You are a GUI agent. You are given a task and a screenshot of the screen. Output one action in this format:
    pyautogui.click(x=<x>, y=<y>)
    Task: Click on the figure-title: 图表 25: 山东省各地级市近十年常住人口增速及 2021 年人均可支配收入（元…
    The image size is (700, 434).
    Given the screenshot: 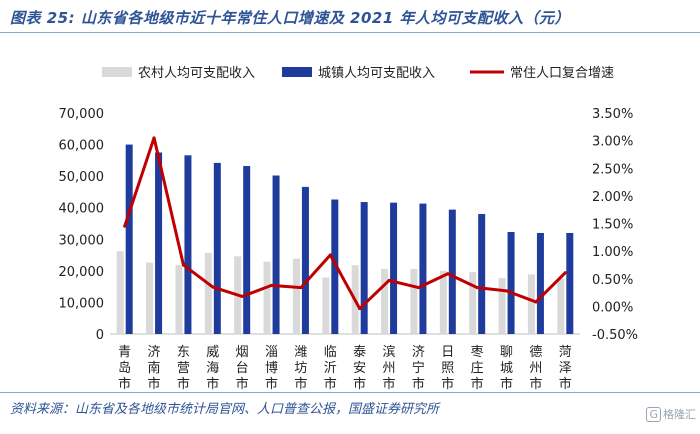 What is the action you would take?
    pyautogui.click(x=290, y=18)
    